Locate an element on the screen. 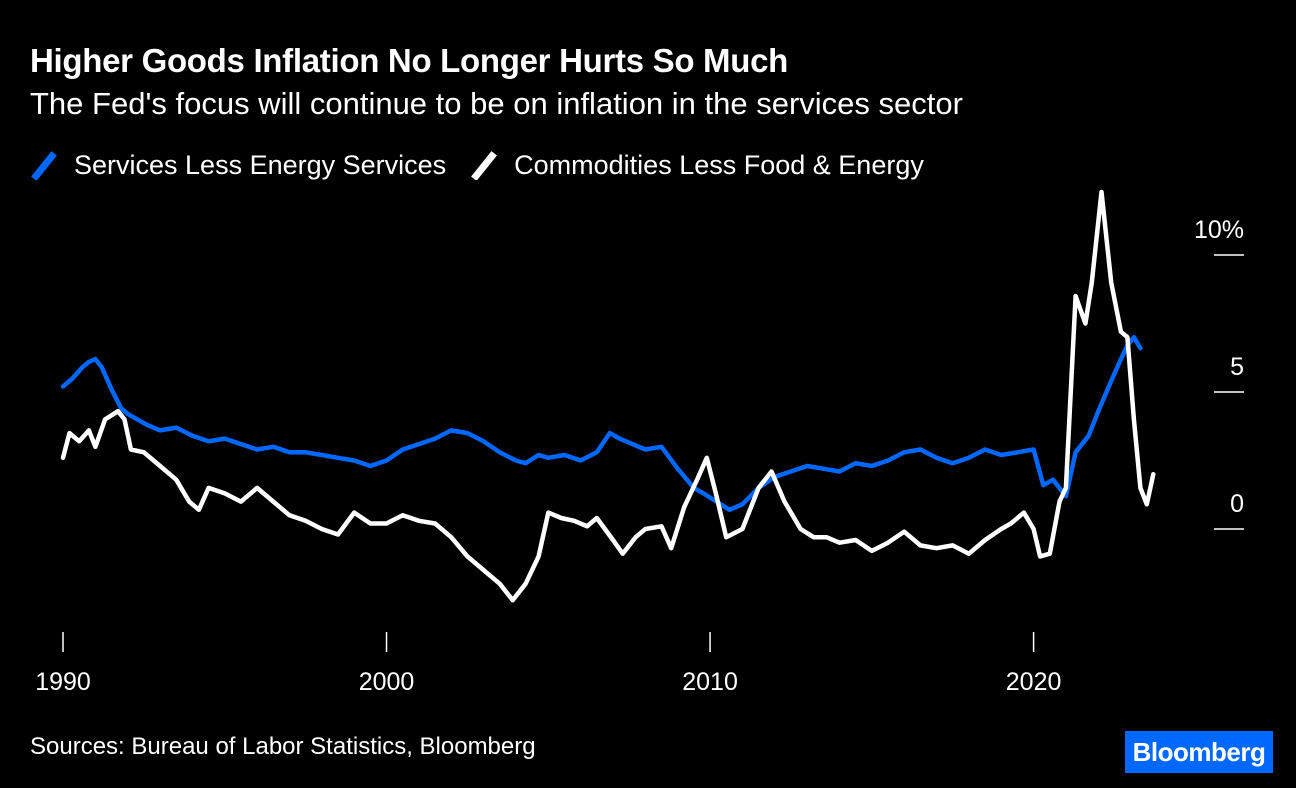 This screenshot has height=788, width=1296. bloomberg-logo: Bloomberg is located at coordinates (1199, 752).